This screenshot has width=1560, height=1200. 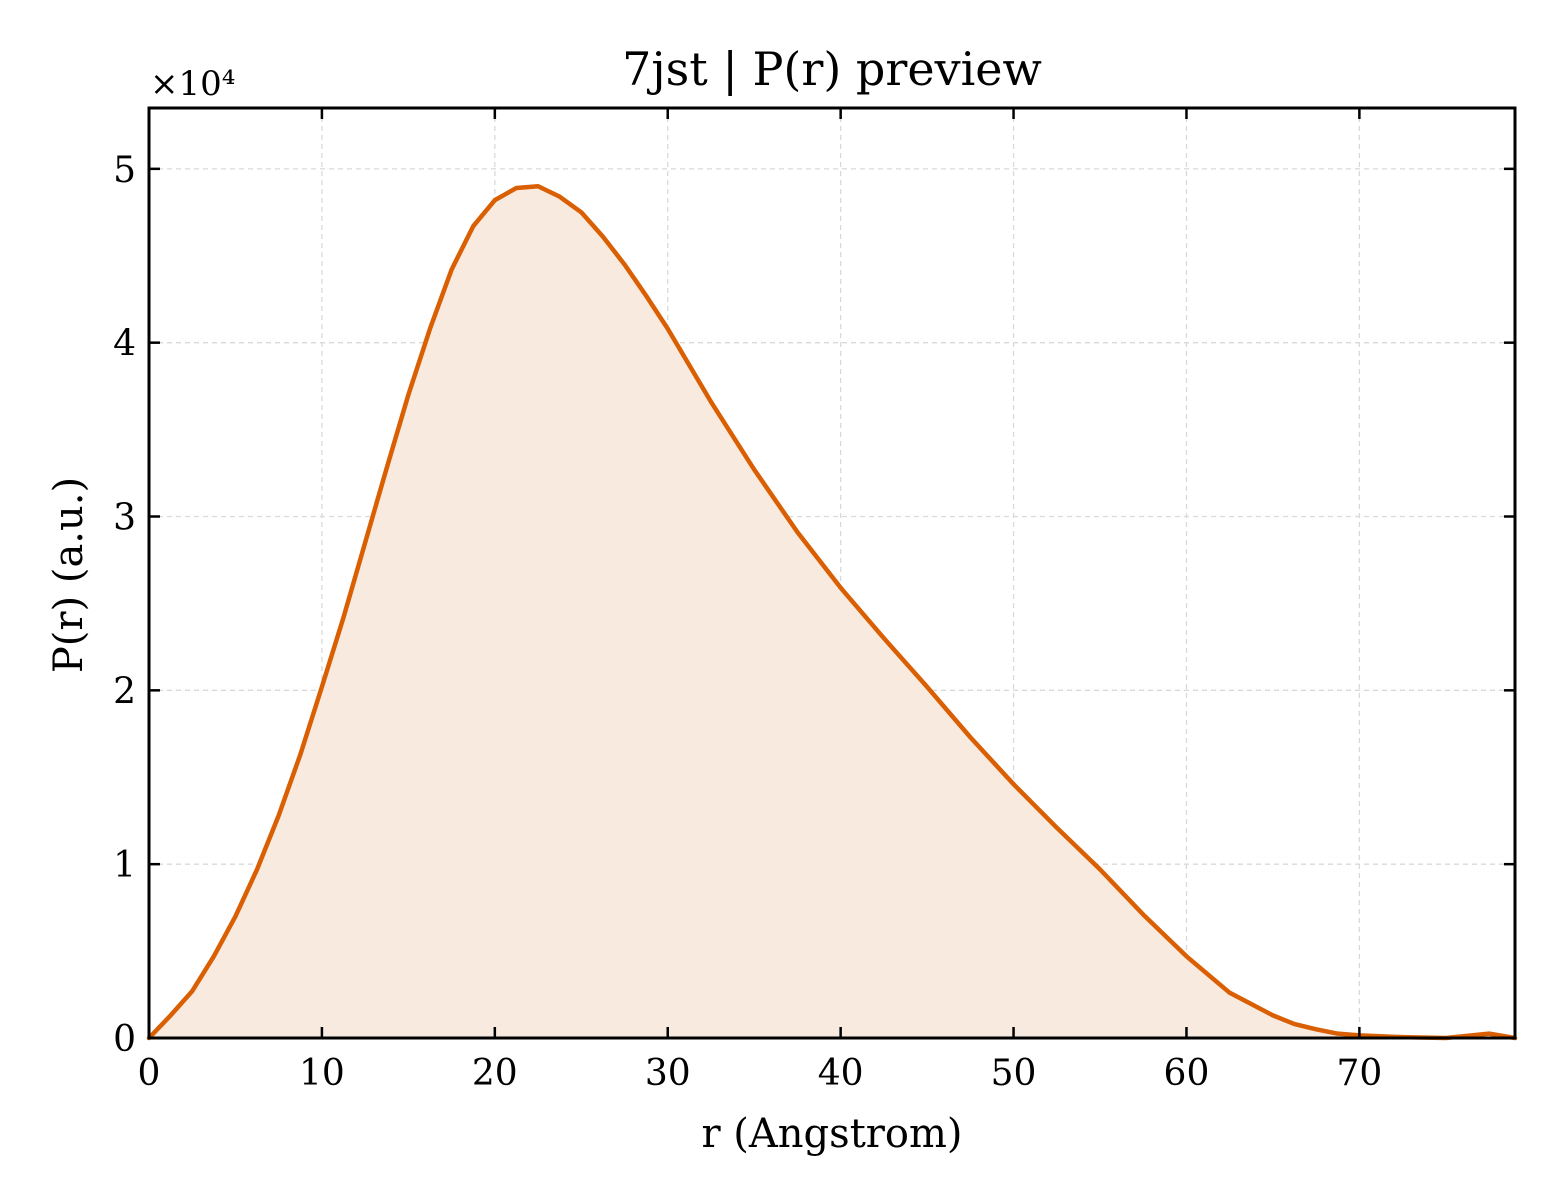 I want to click on y-tick-label: 3, so click(x=124, y=518).